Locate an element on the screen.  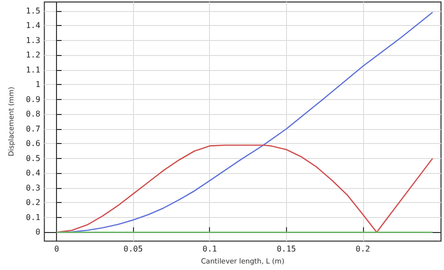
x-tick-label: 0.2 is located at coordinates (363, 249).